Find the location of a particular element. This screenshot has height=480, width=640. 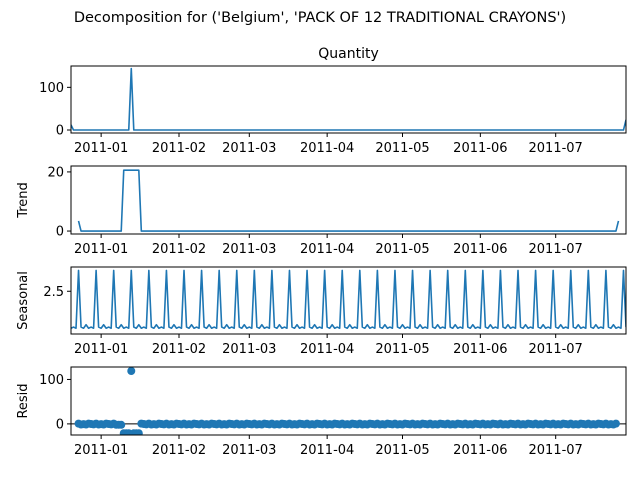

resid-xtick-label: 2011-02 is located at coordinates (179, 450).